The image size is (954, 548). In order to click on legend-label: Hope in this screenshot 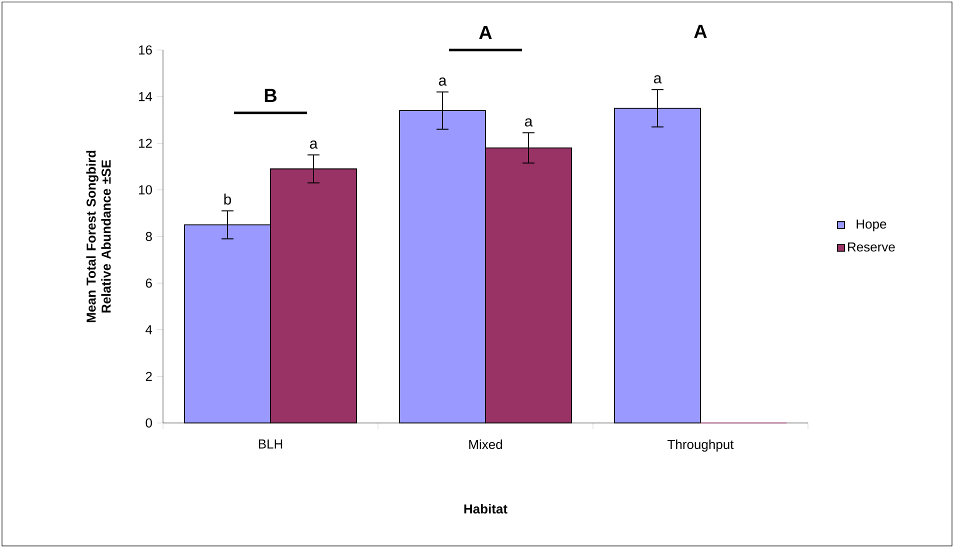, I will do `click(871, 226)`.